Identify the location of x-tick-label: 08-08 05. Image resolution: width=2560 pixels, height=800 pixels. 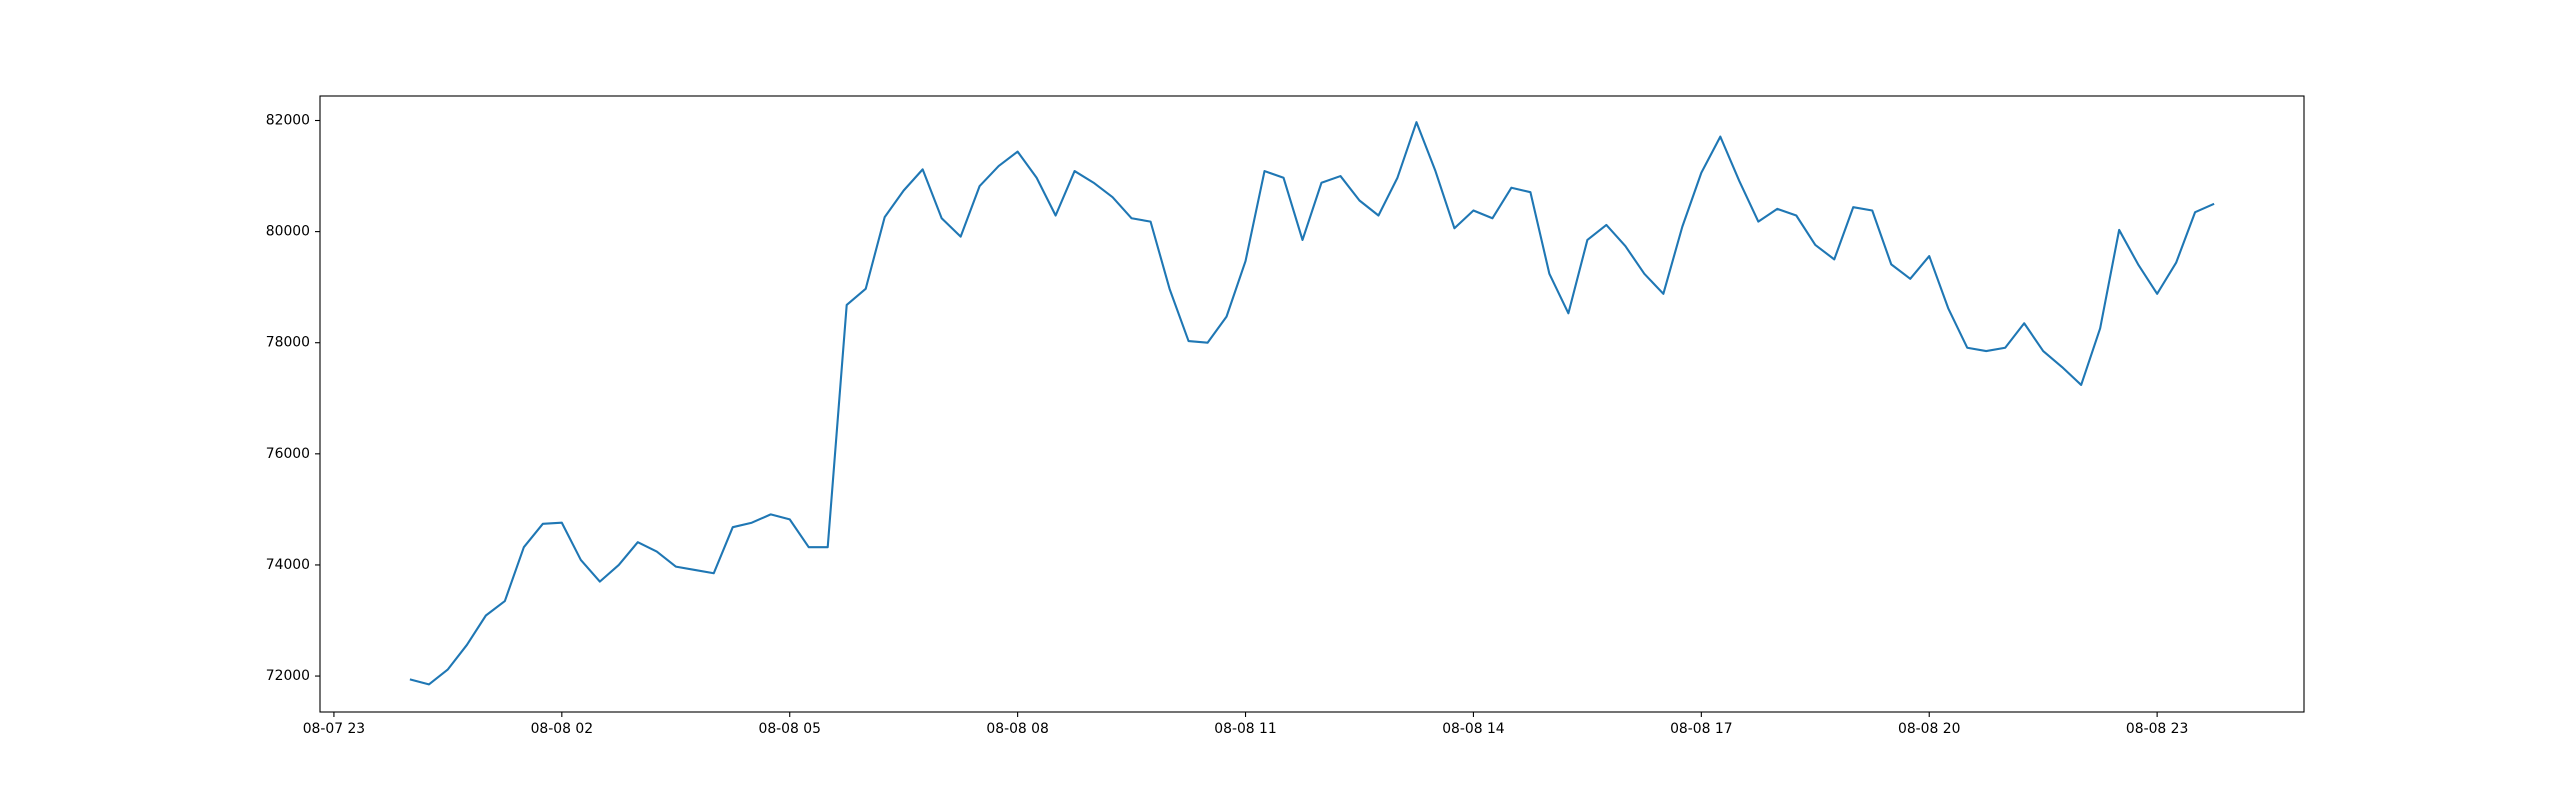
(789, 729).